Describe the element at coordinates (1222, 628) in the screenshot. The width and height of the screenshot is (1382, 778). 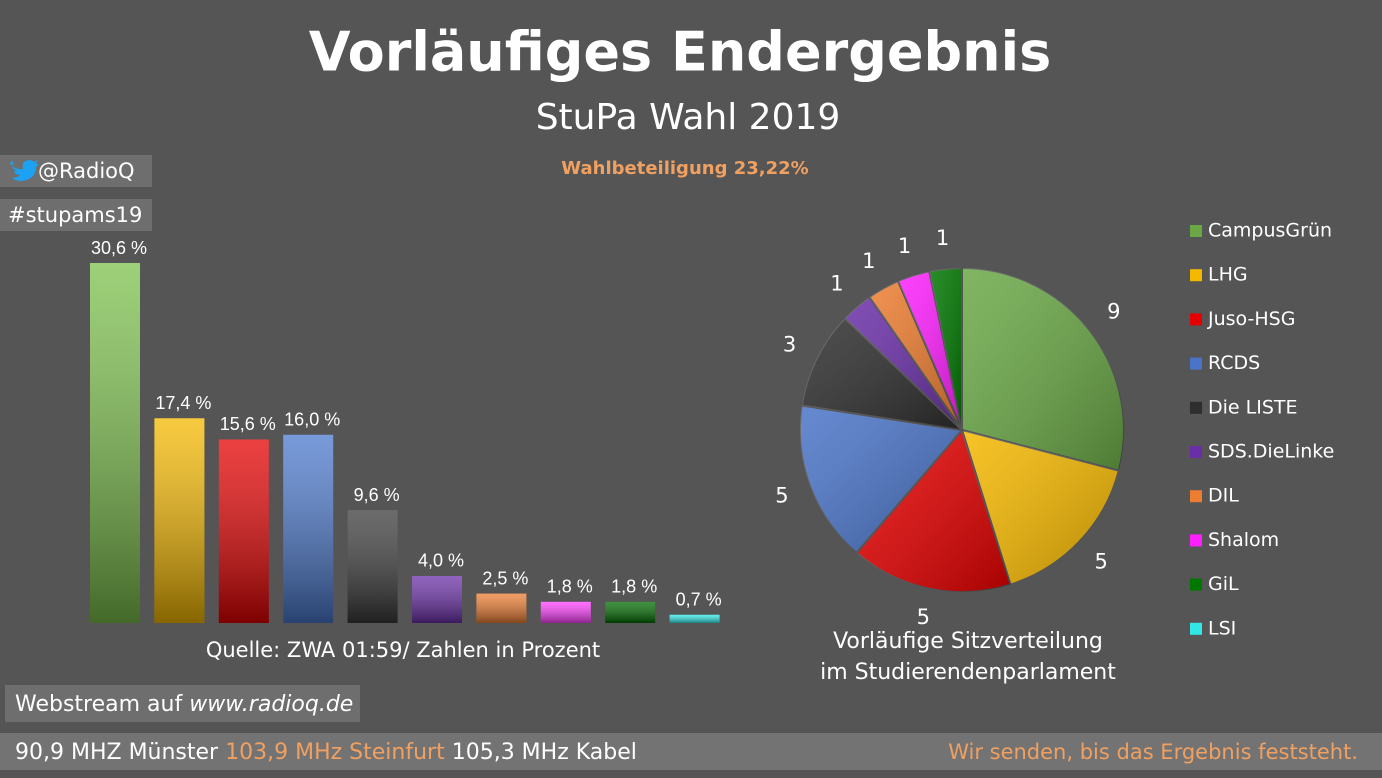
I see `legend-label: LSI` at that location.